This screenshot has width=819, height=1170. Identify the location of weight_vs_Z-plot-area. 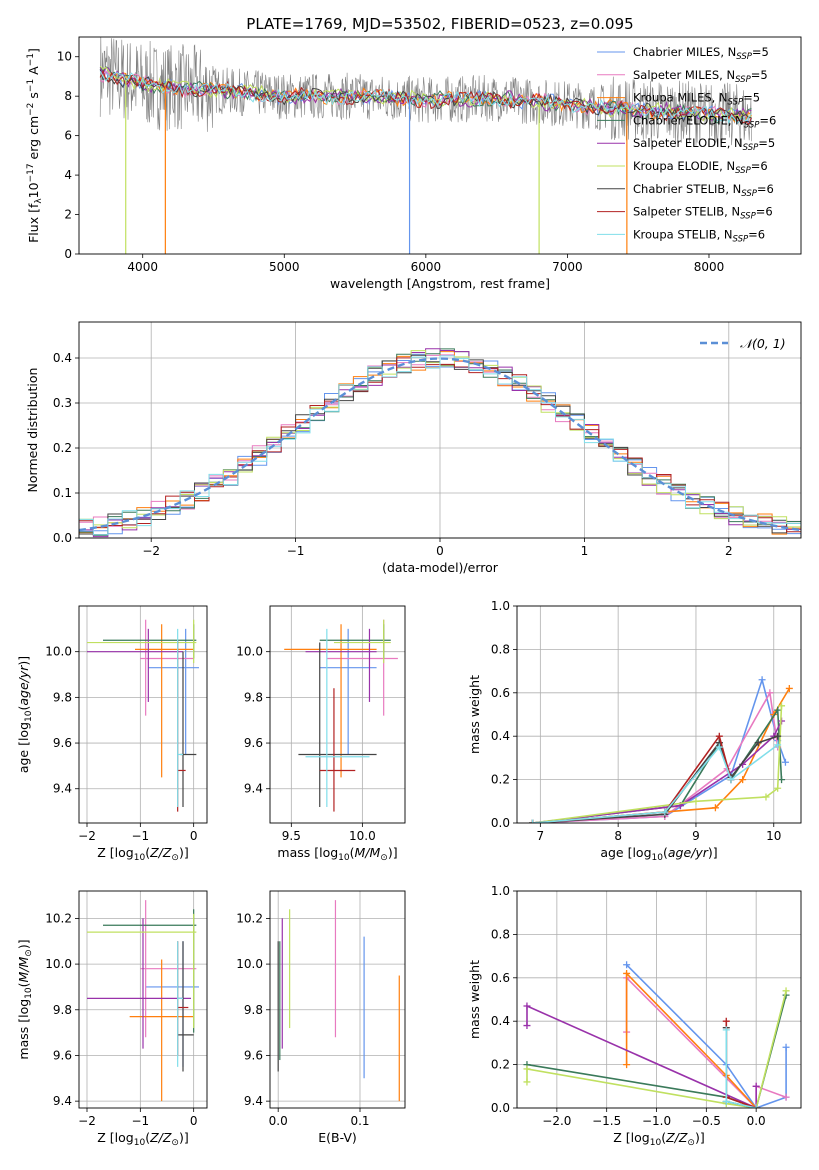
(656, 1034).